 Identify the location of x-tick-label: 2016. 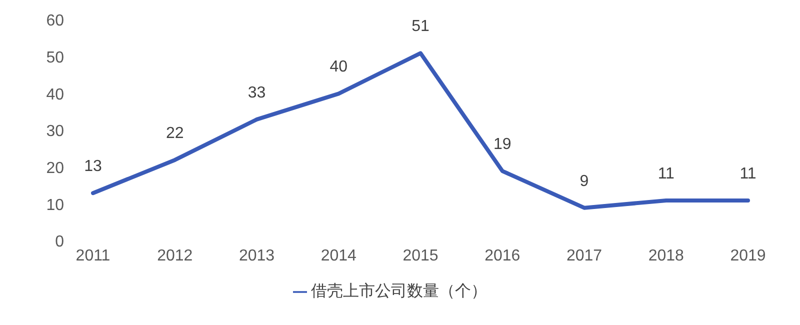
(502, 255).